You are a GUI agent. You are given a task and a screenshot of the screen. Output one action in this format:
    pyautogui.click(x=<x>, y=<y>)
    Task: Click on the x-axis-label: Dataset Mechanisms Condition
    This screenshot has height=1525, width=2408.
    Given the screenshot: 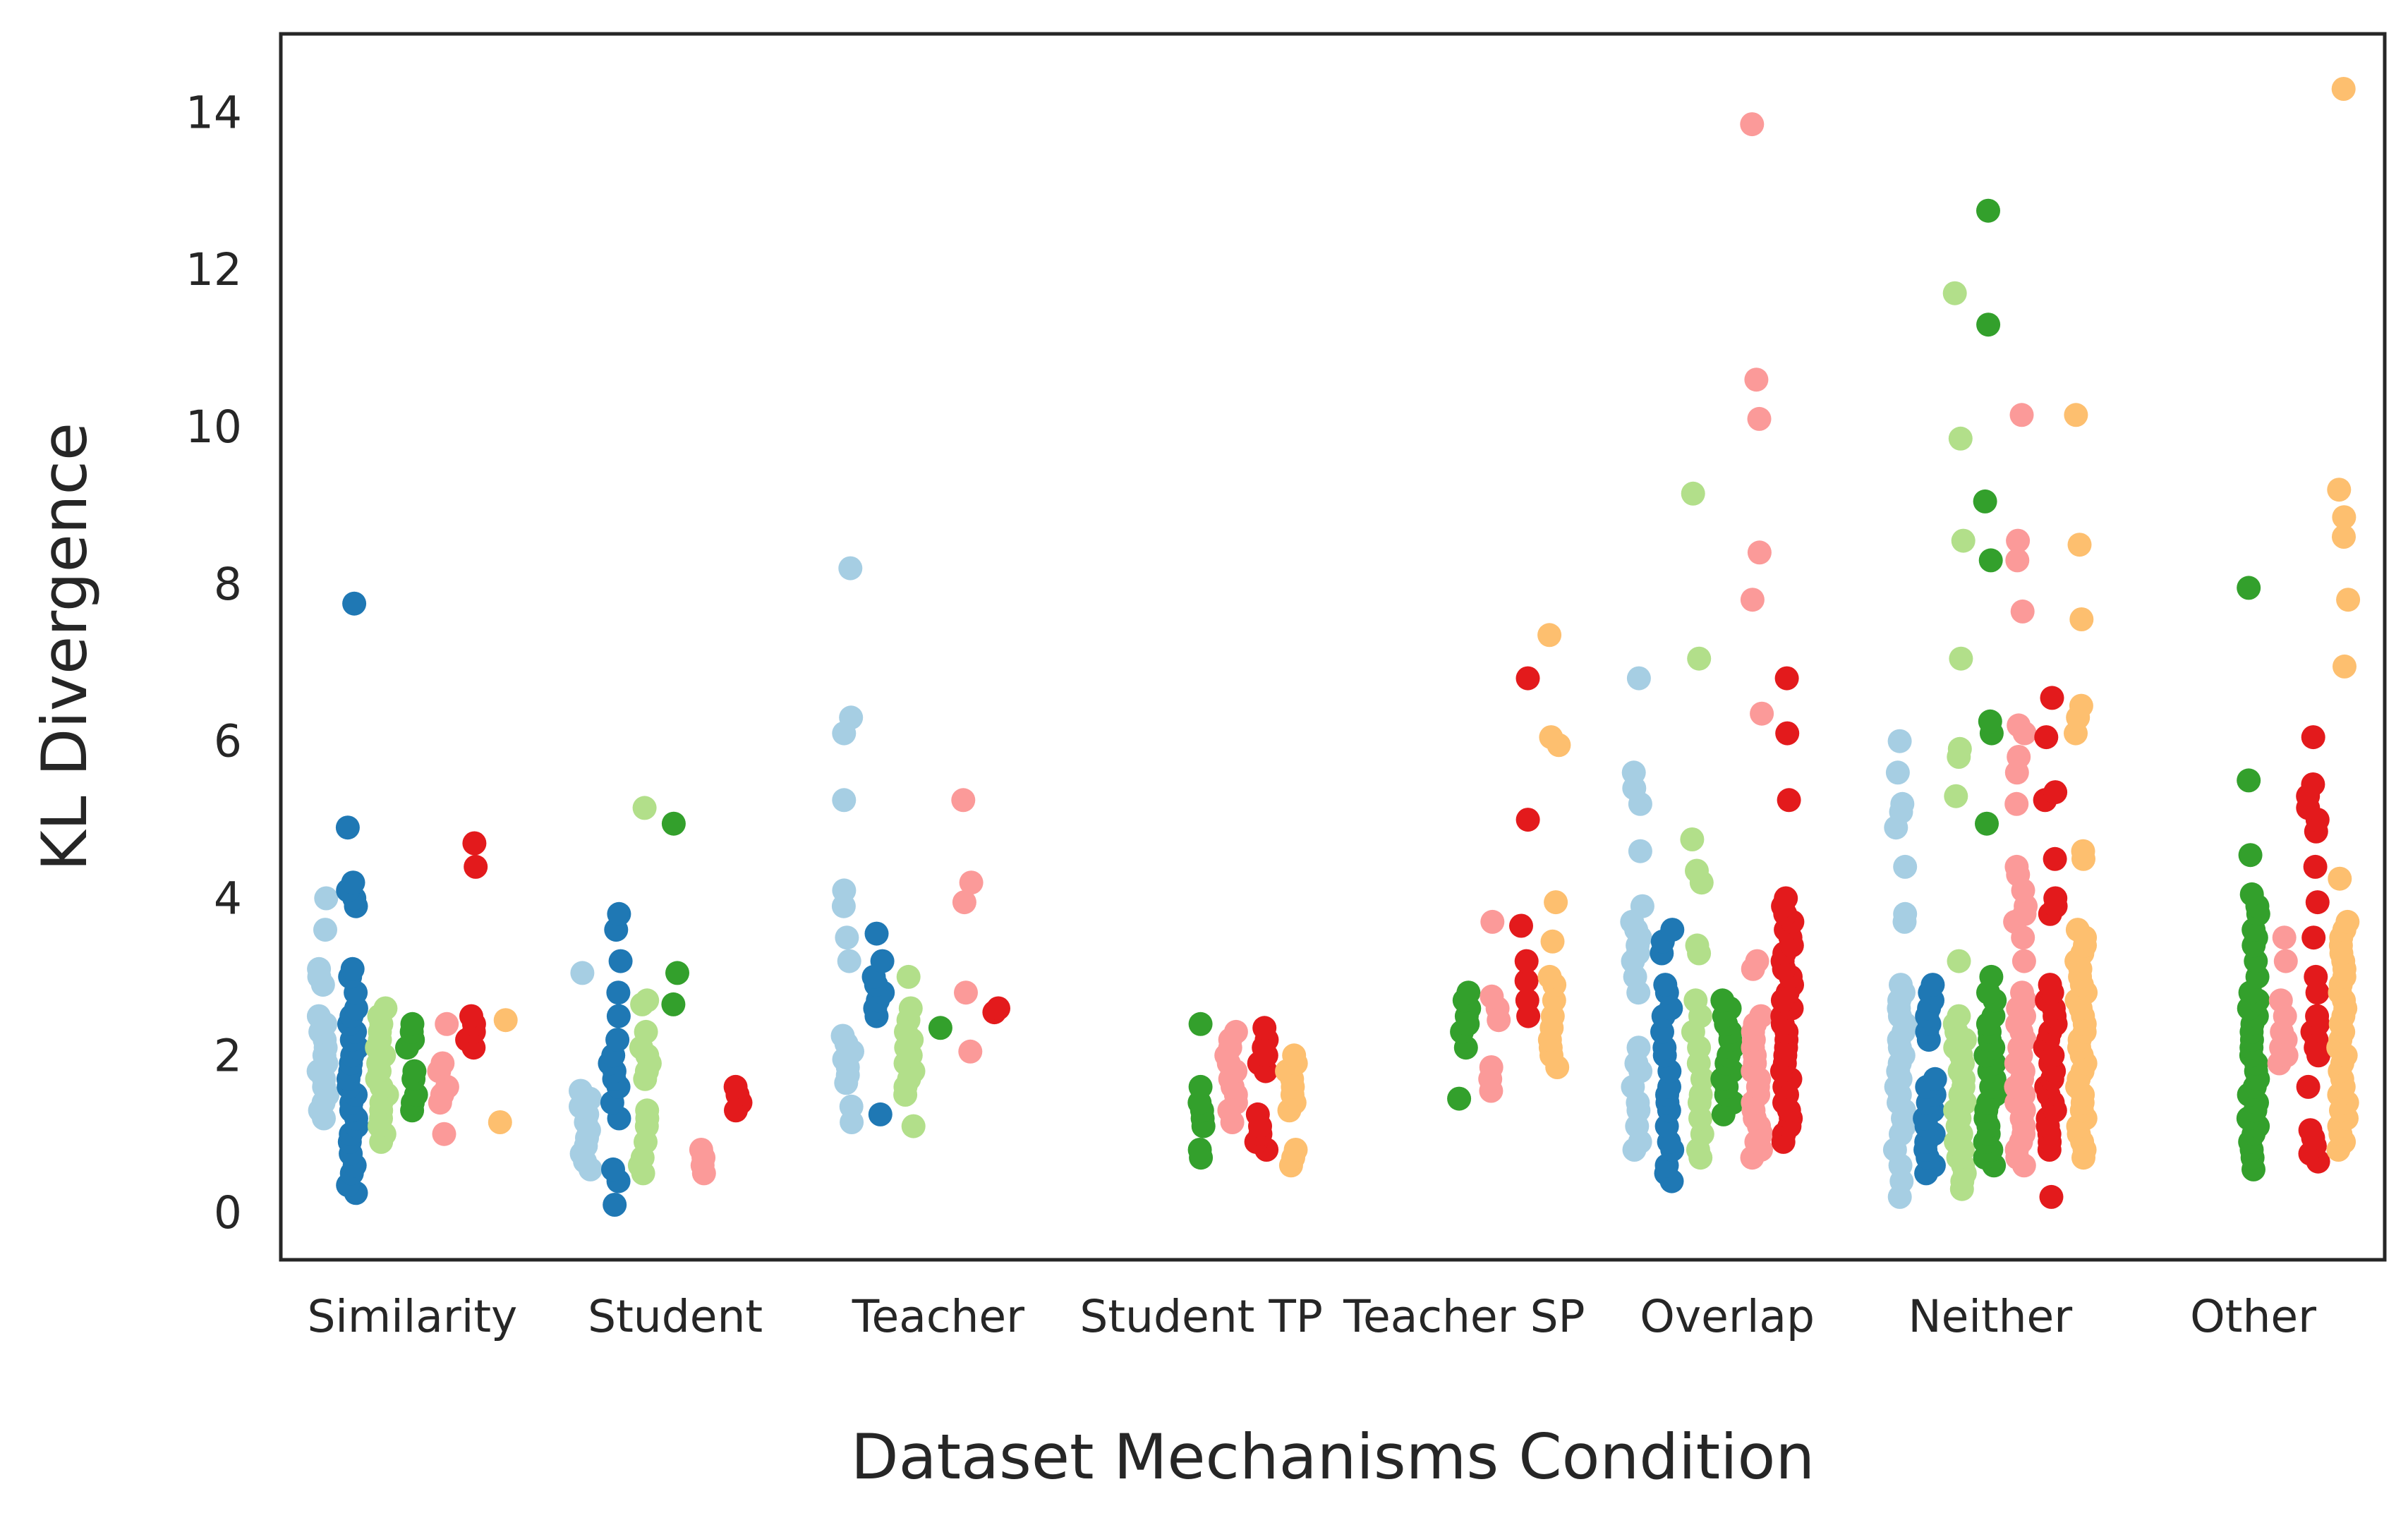 What is the action you would take?
    pyautogui.click(x=1333, y=1457)
    